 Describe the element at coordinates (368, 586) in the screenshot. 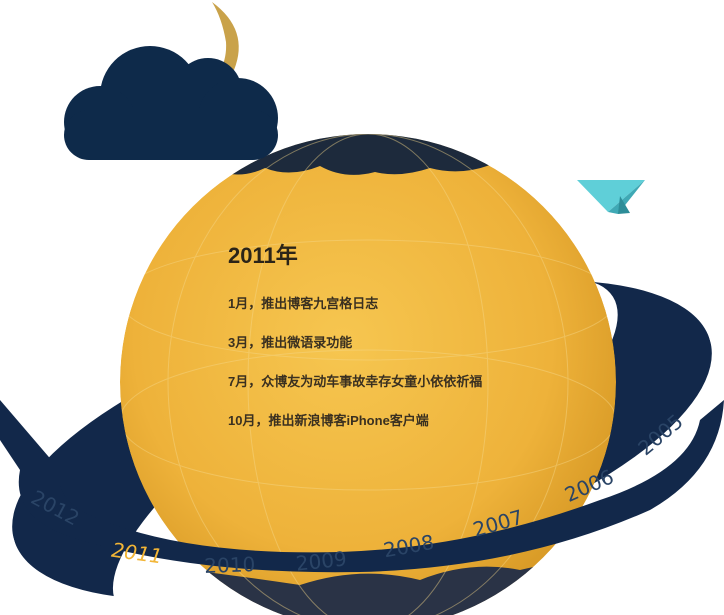

I see `planet-bottom-cap` at that location.